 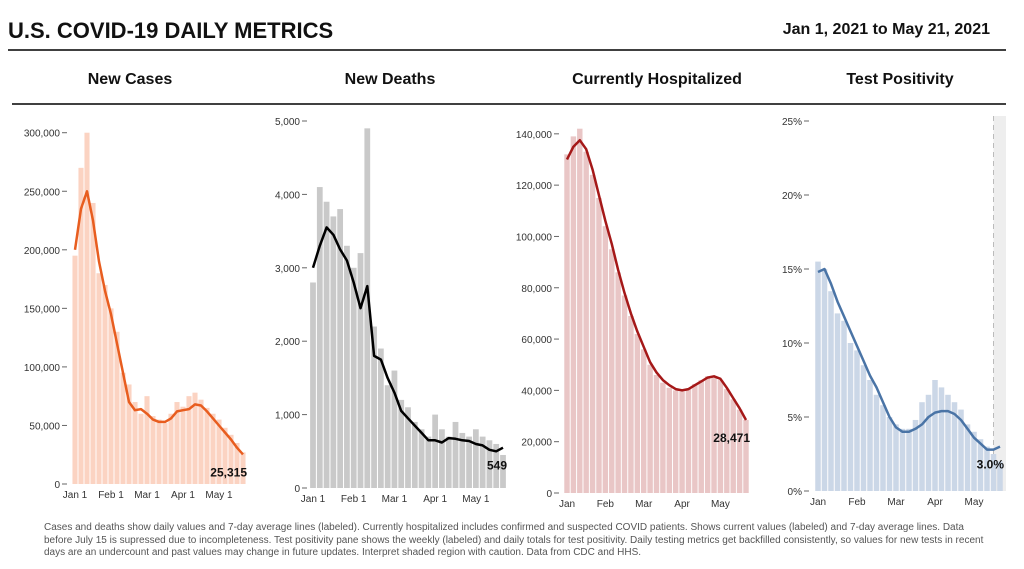 What do you see at coordinates (42, 251) in the screenshot?
I see `y-tick-label: 200,000` at bounding box center [42, 251].